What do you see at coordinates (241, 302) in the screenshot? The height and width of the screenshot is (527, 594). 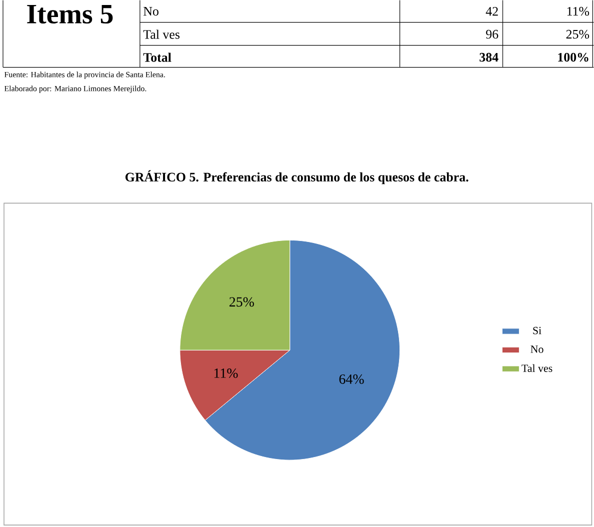 I see `data-label: 25%` at bounding box center [241, 302].